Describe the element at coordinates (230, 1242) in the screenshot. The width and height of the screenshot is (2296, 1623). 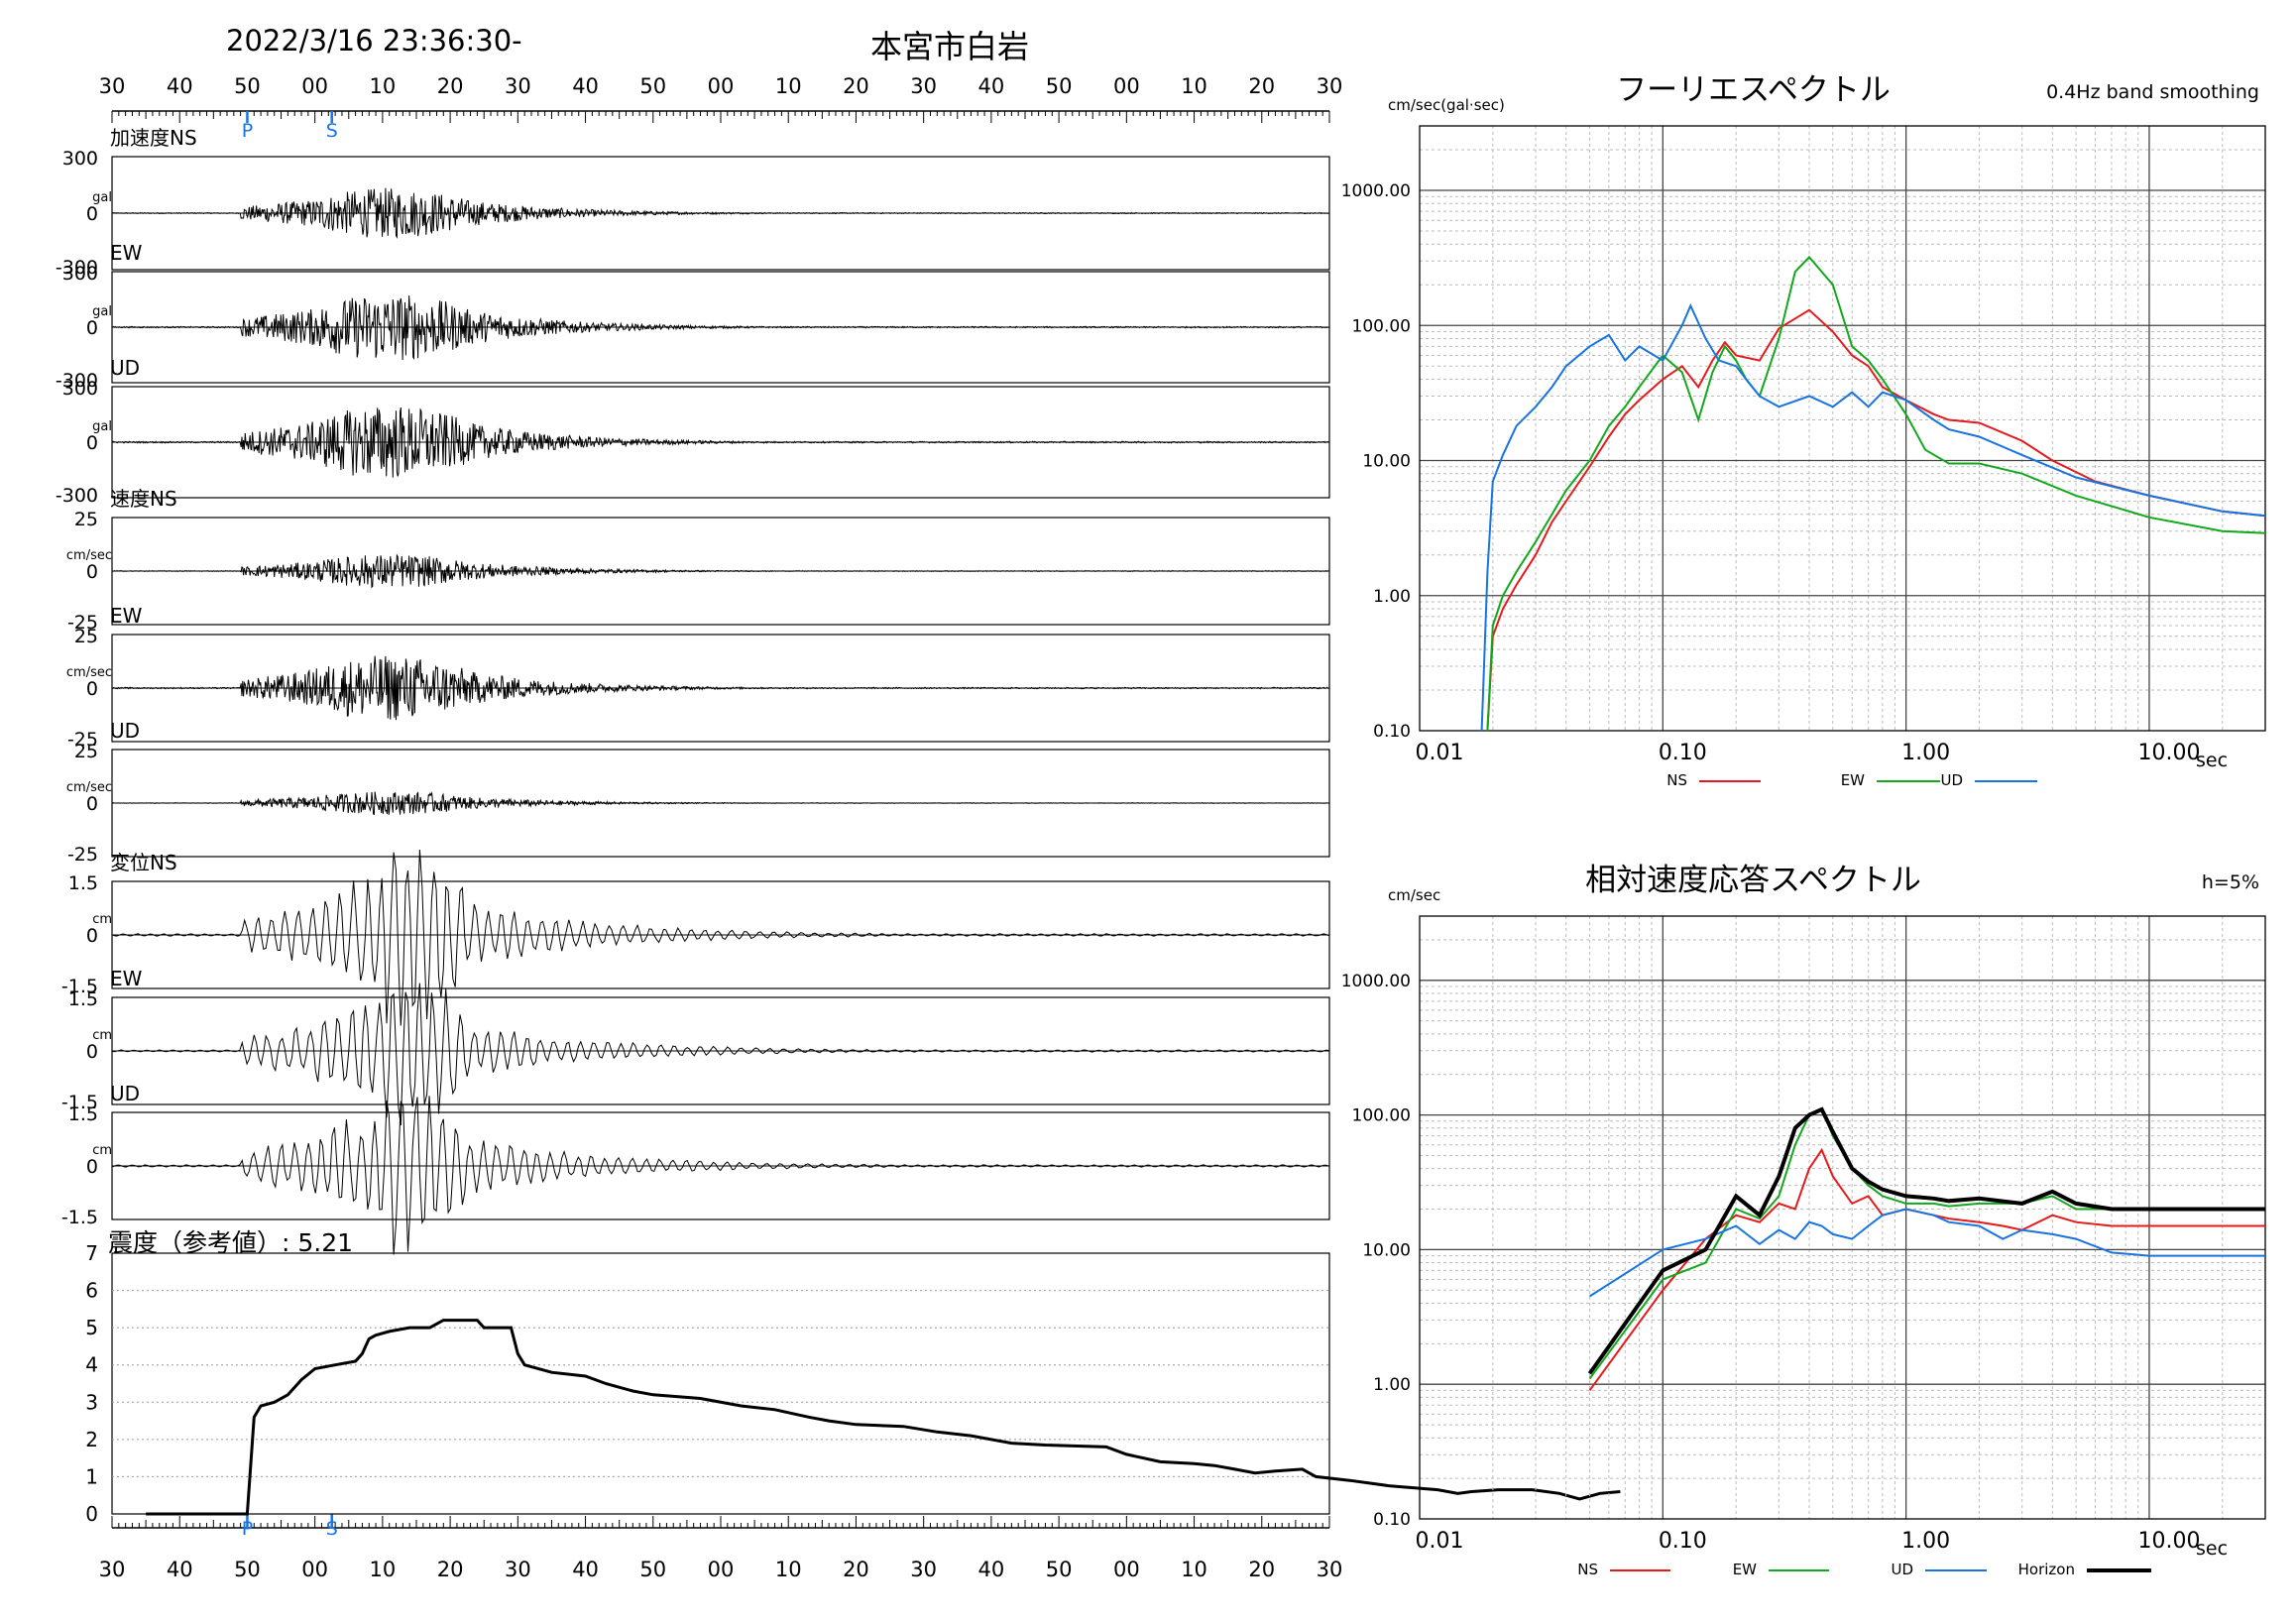
I see `intensity-title: 震度（参考値）: 5.21` at that location.